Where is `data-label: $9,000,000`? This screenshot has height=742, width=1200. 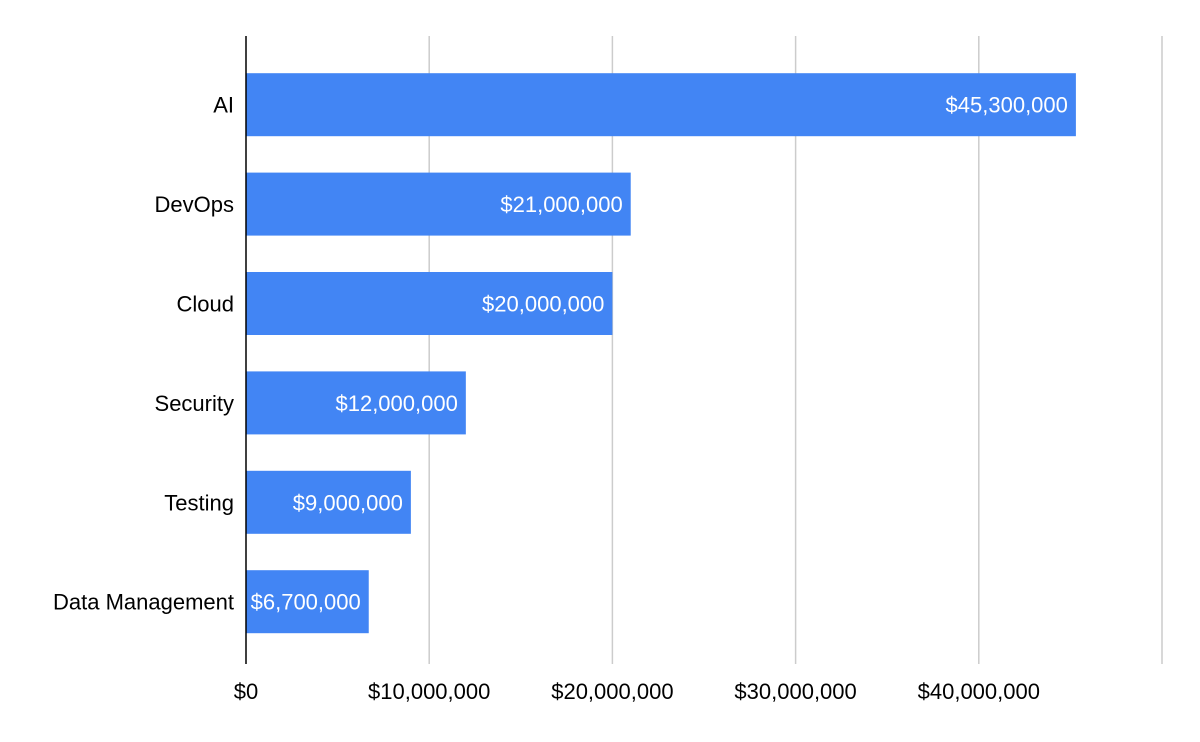 data-label: $9,000,000 is located at coordinates (348, 502).